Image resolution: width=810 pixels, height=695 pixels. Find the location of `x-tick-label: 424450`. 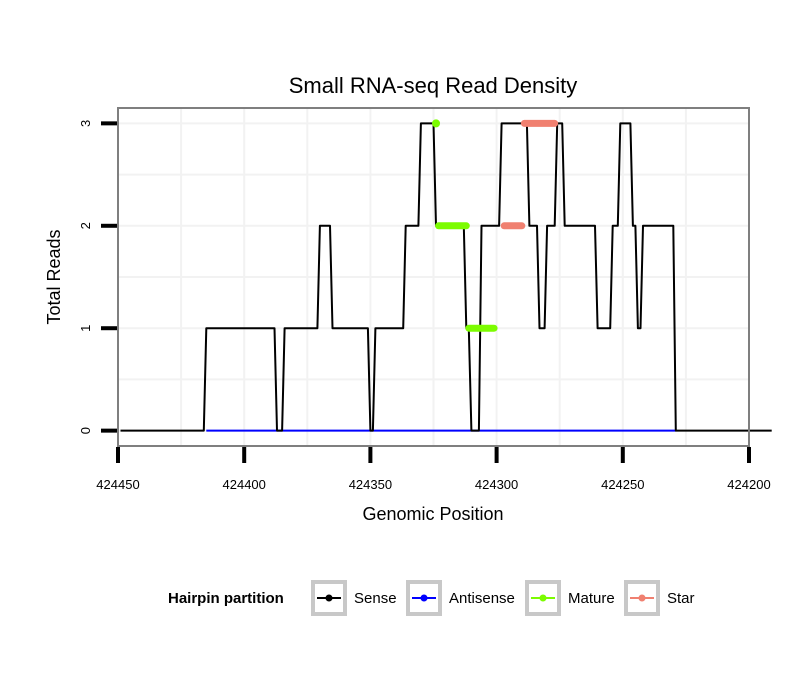

x-tick-label: 424450 is located at coordinates (117, 484).